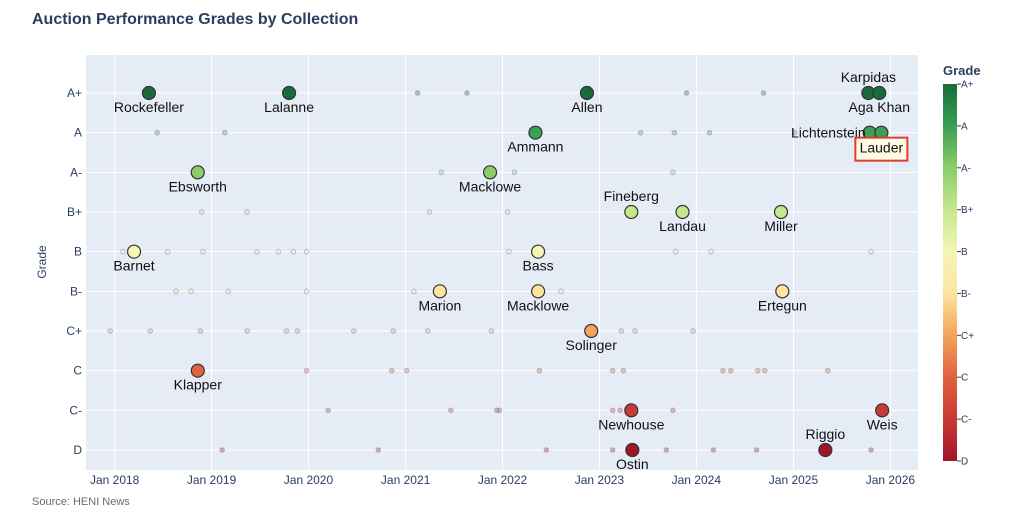 This screenshot has width=1024, height=532. What do you see at coordinates (406, 480) in the screenshot?
I see `x-tick-label: Jan 2021` at bounding box center [406, 480].